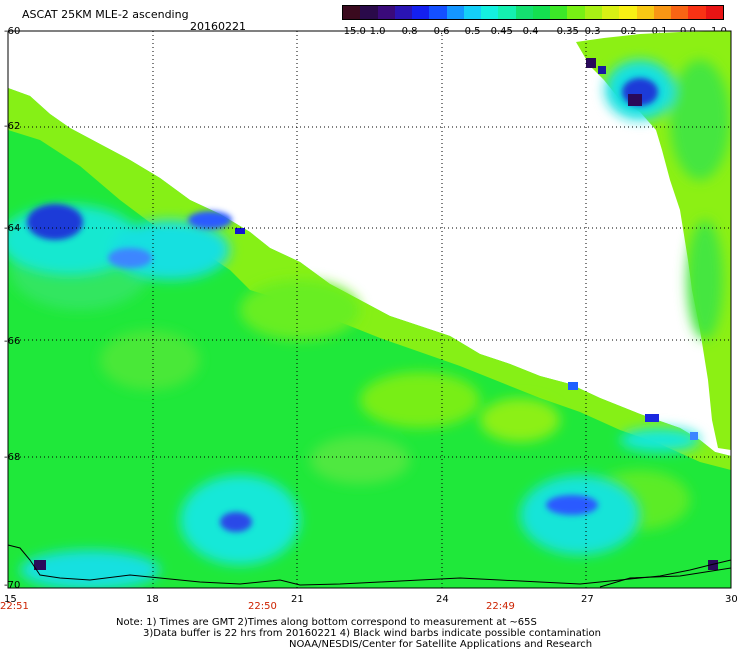  I want to click on latitude-label: -70, so click(12, 585).